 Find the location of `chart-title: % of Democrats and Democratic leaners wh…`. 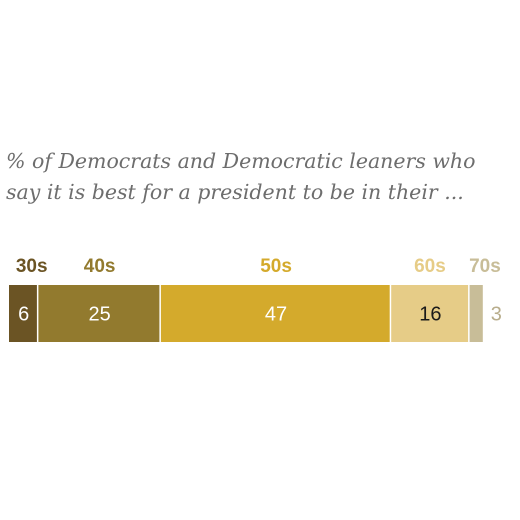

chart-title: % of Democrats and Democratic leaners wh… is located at coordinates (241, 176).